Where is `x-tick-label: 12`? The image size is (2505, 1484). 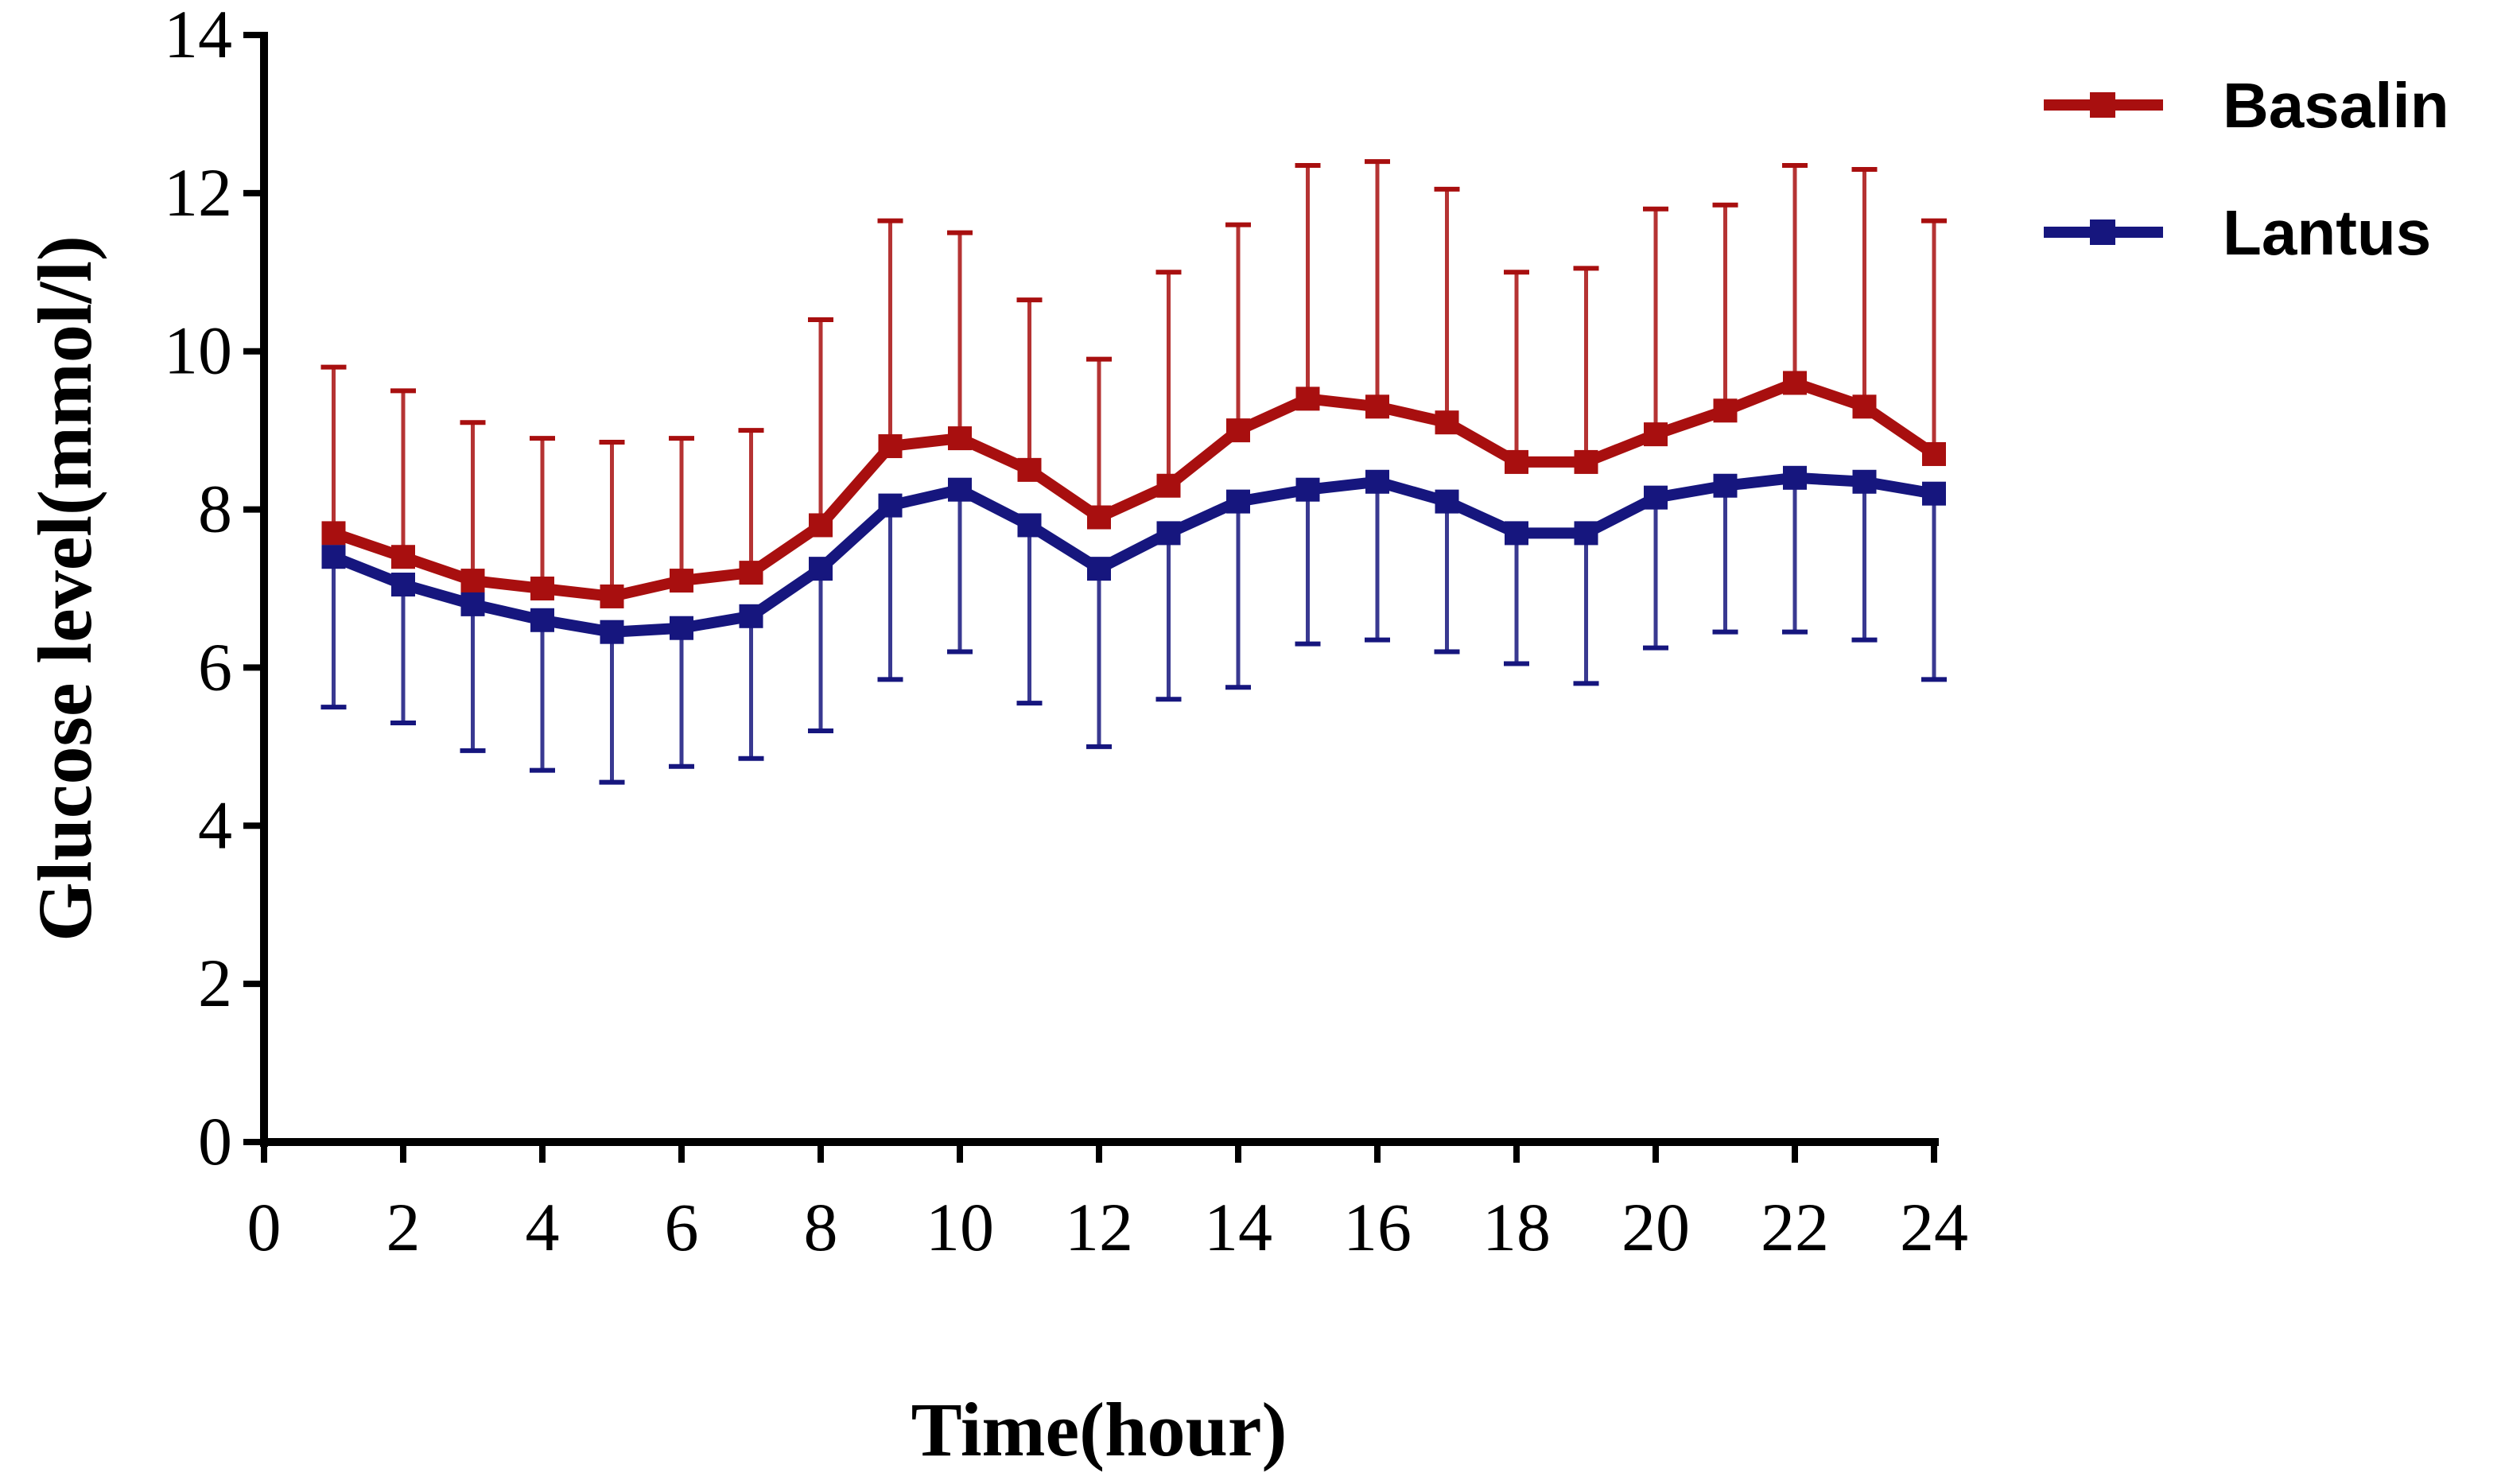
x-tick-label: 12 is located at coordinates (1099, 1227).